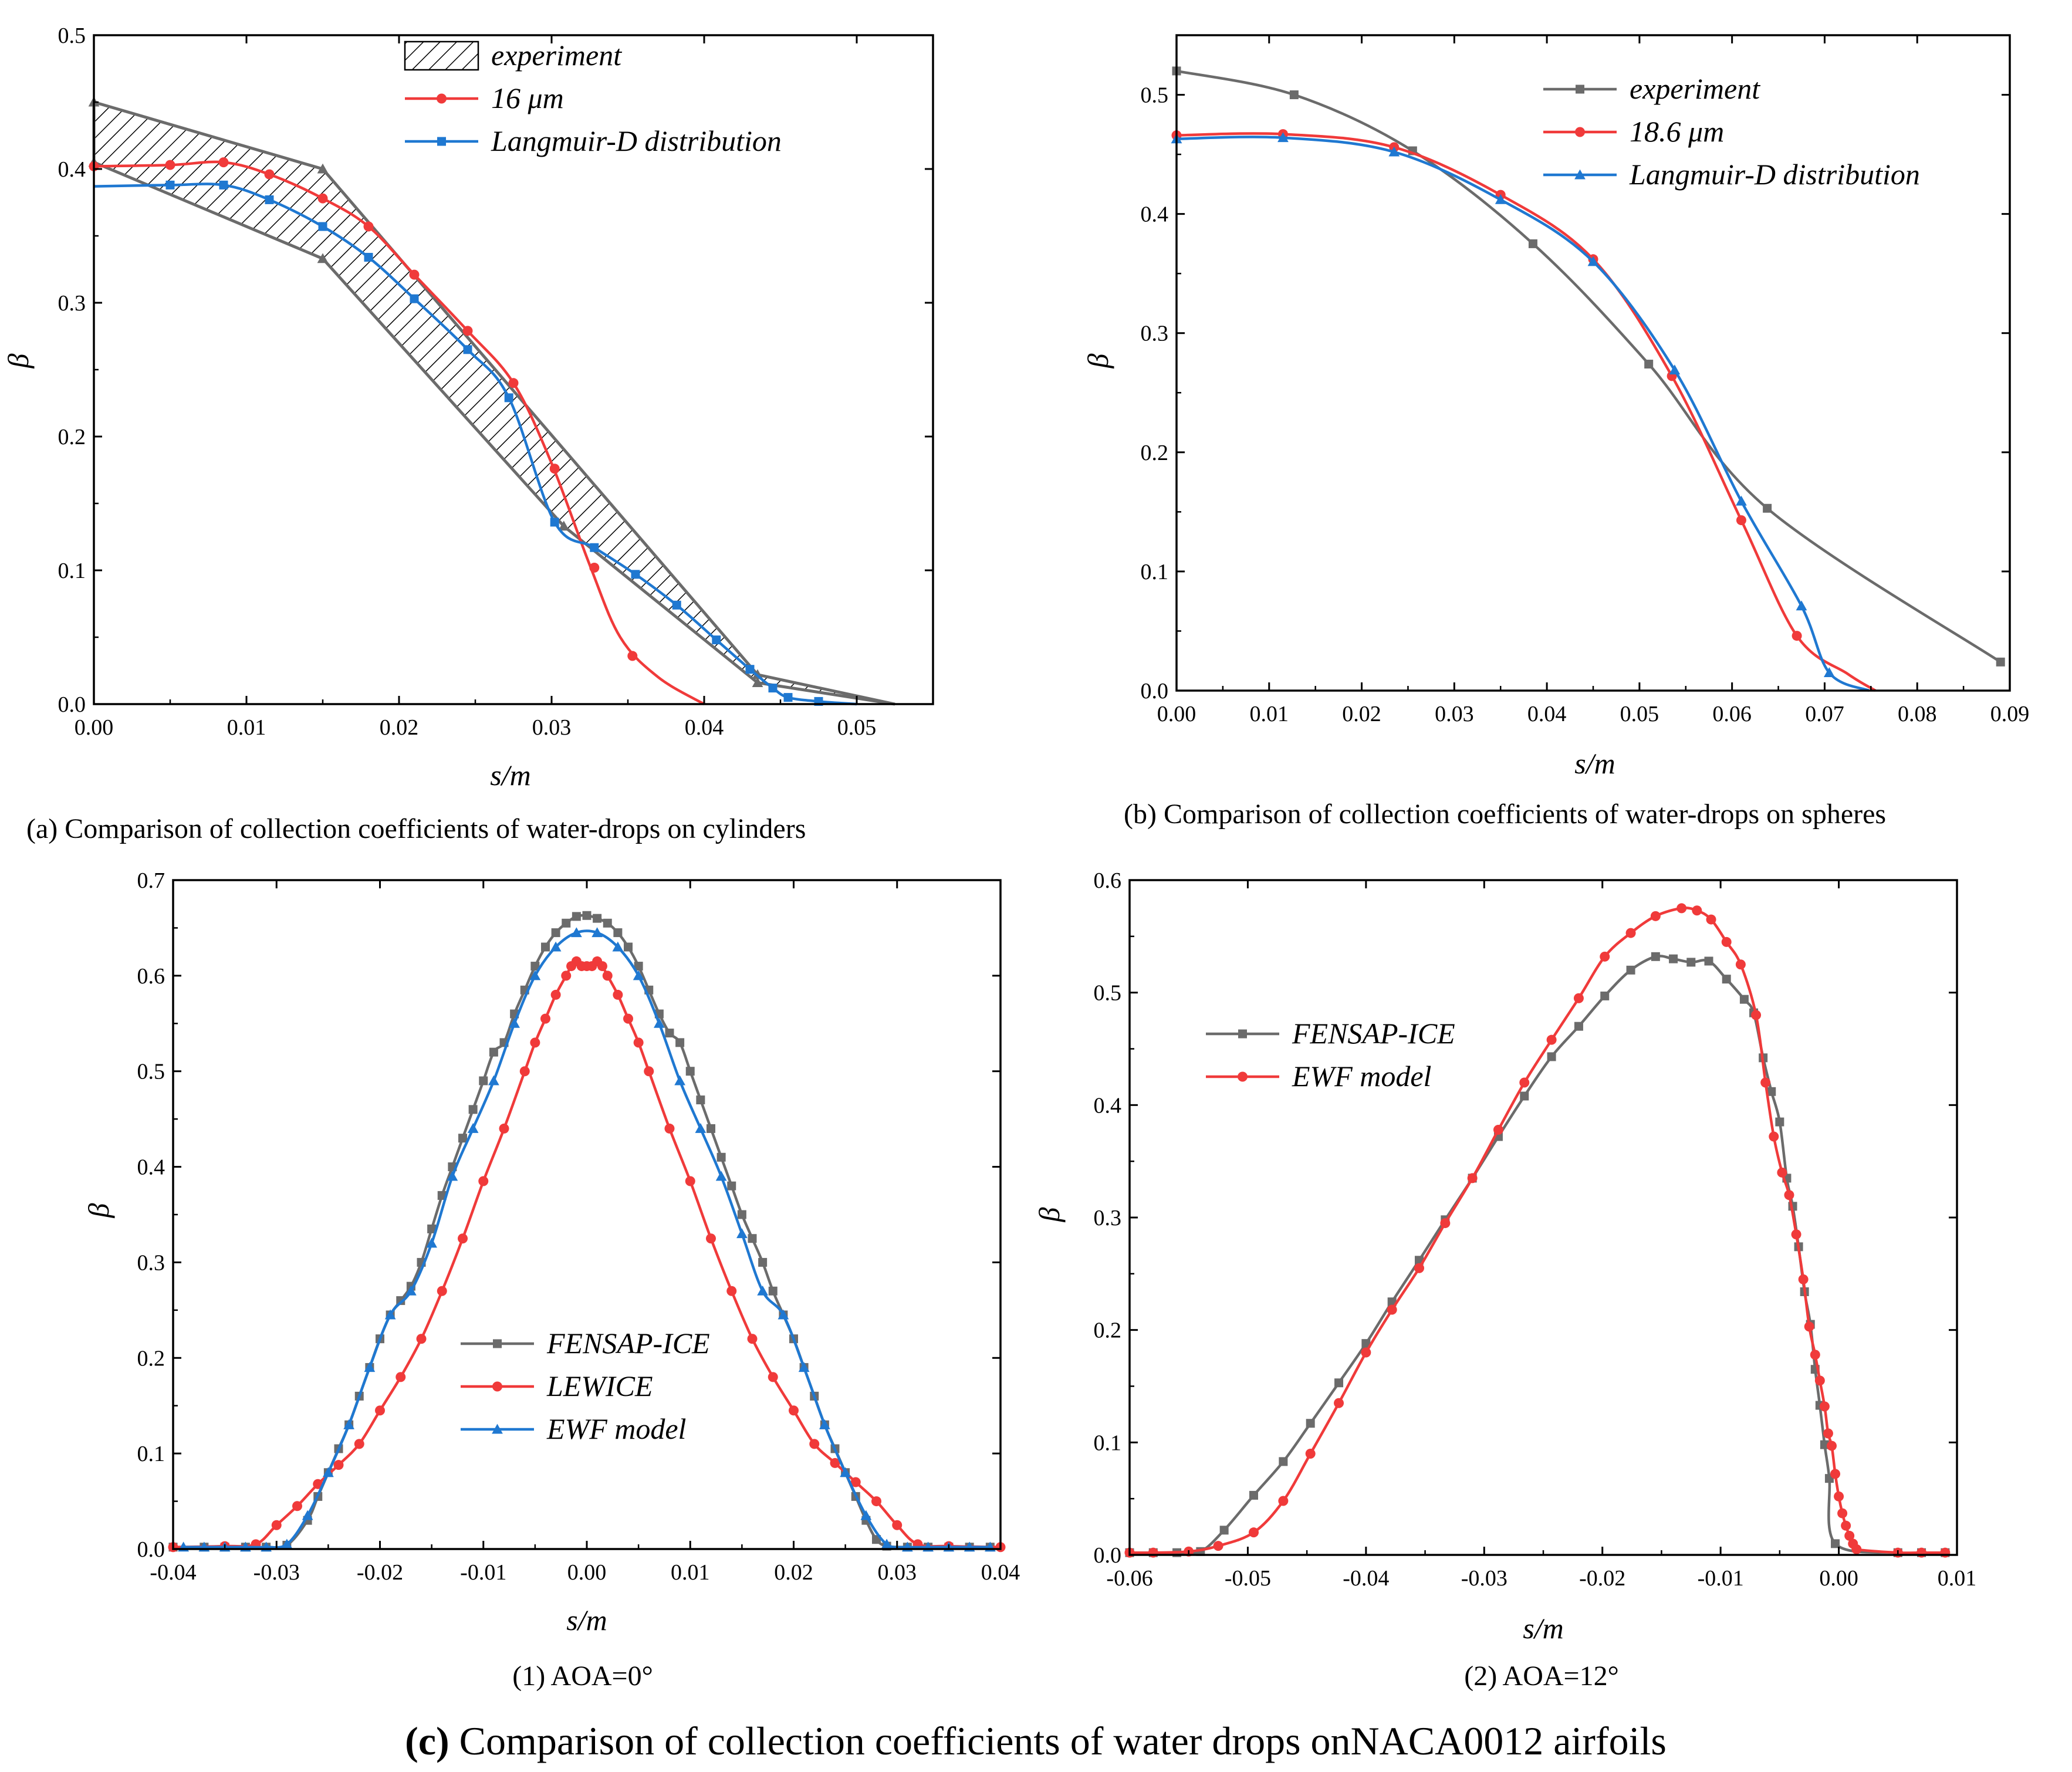 This screenshot has height=1772, width=2072. I want to click on panel-c2-x-tick-label: -0.06, so click(1129, 1578).